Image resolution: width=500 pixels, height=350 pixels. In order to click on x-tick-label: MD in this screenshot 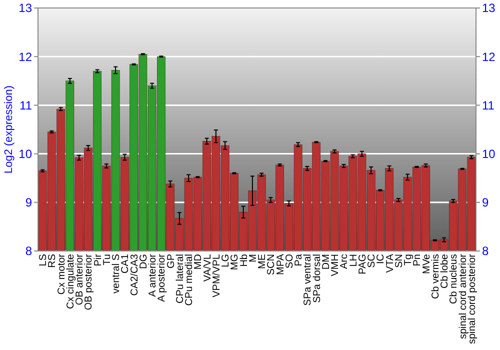, I will do `click(198, 262)`.